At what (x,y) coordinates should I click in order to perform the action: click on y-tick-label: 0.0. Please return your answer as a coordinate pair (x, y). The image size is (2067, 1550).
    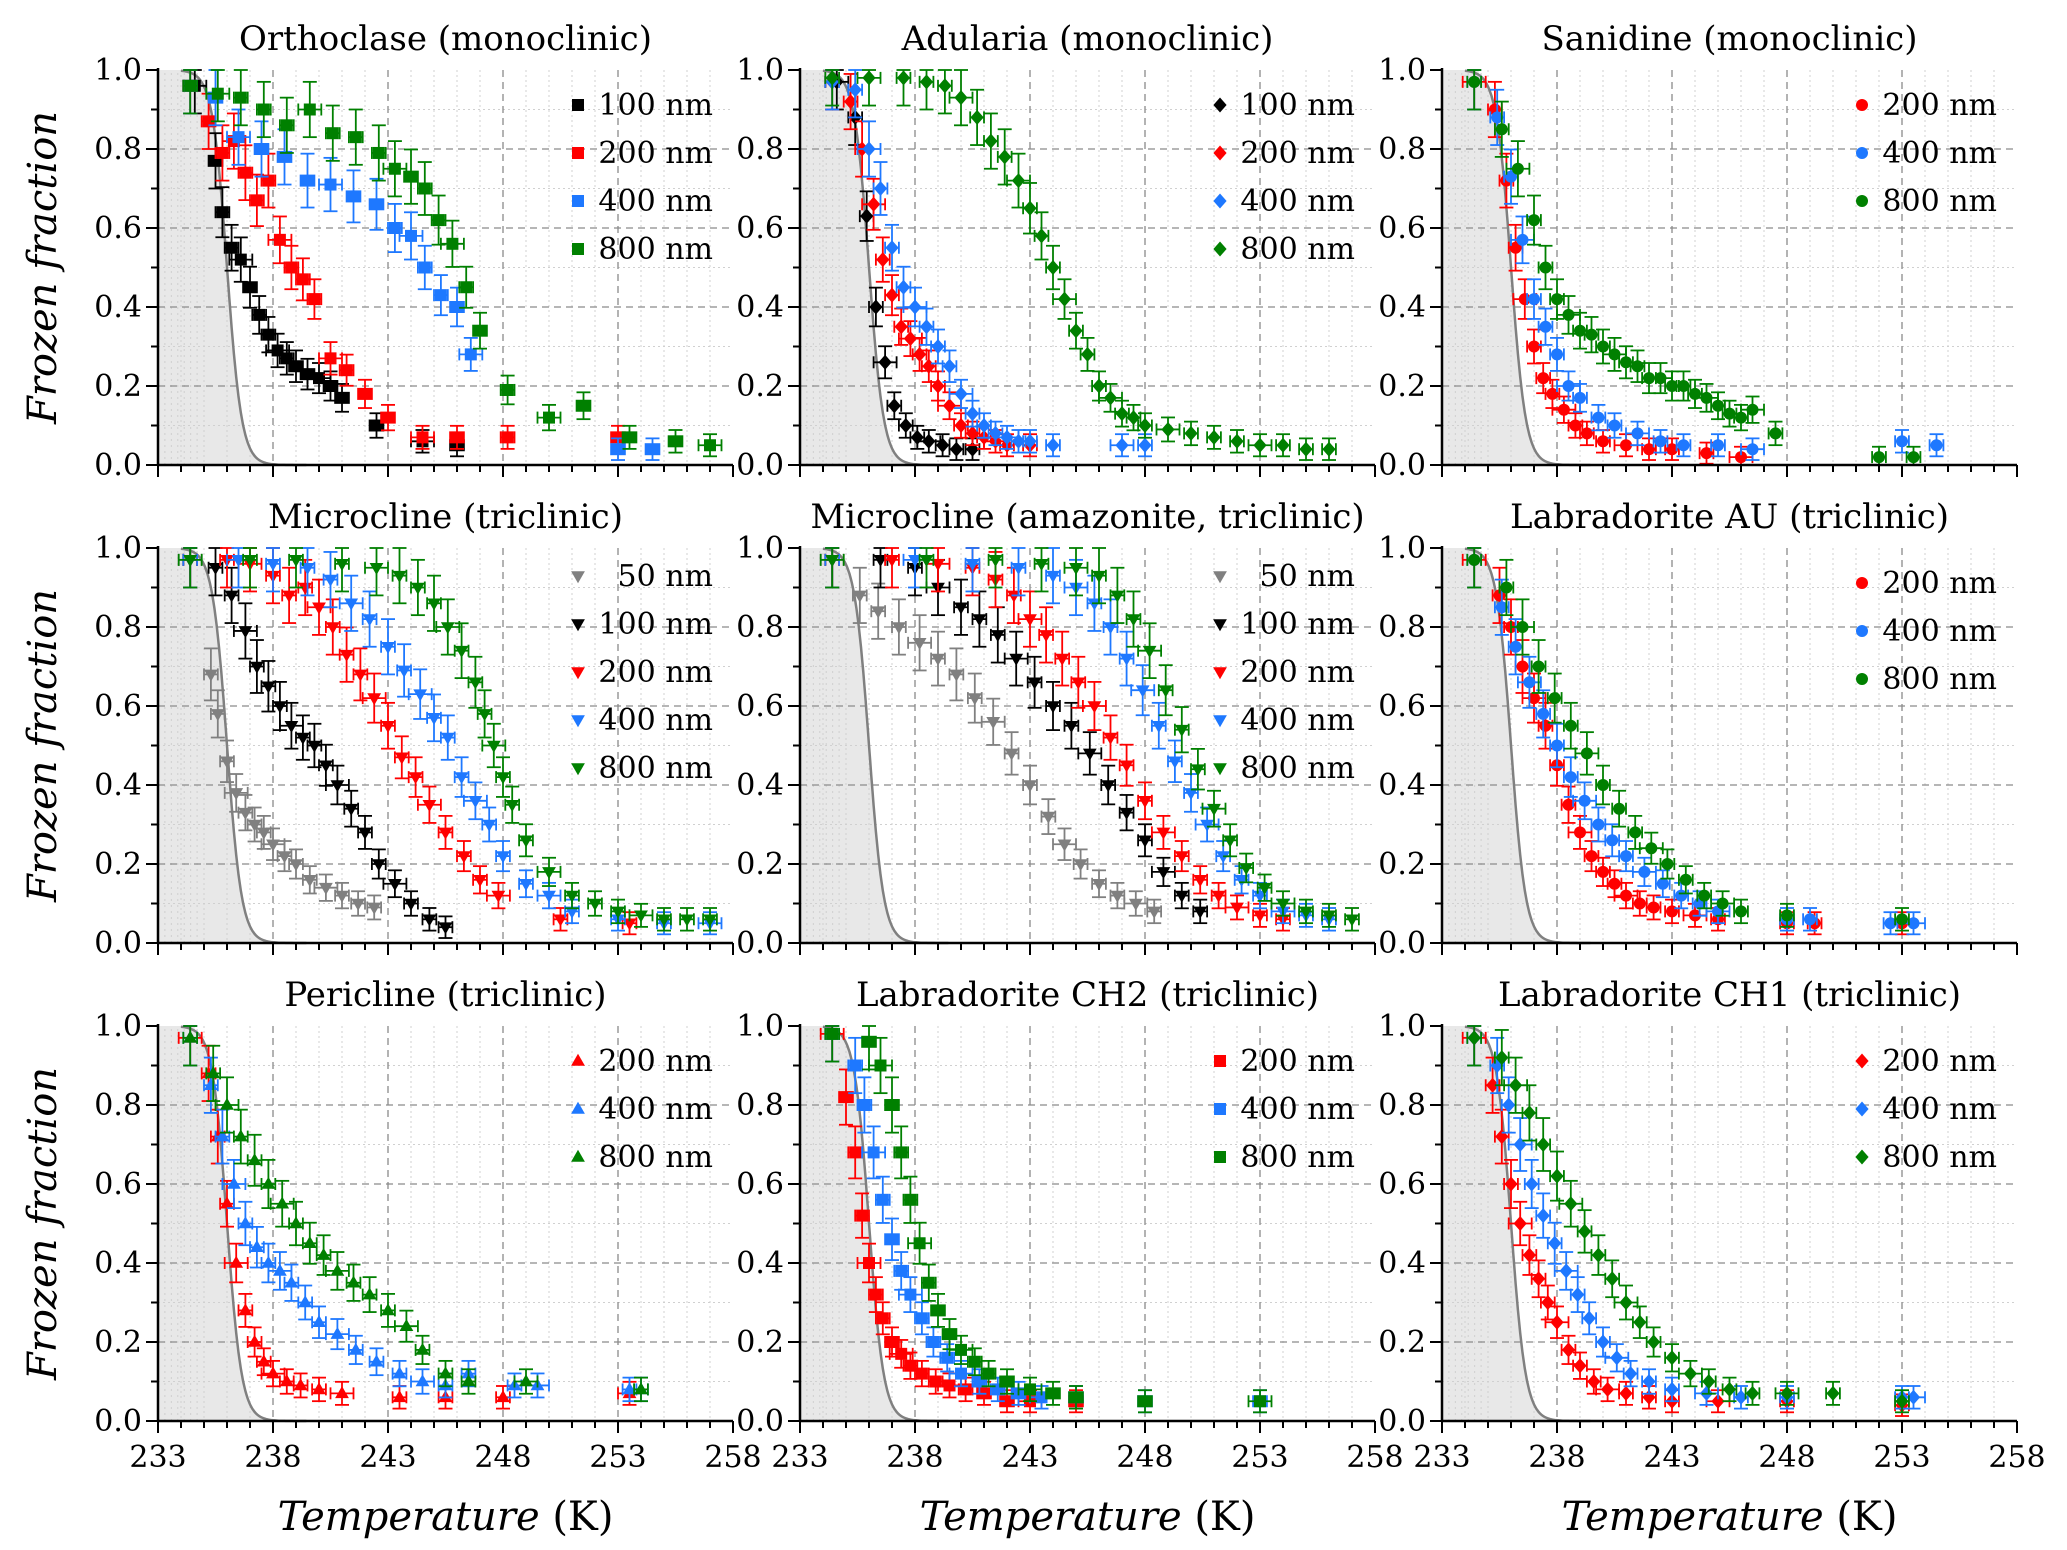
    Looking at the image, I should click on (118, 465).